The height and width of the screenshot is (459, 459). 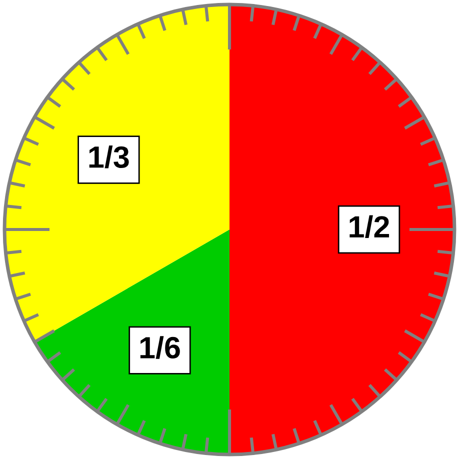 I want to click on data-label: 1/6, so click(x=160, y=347).